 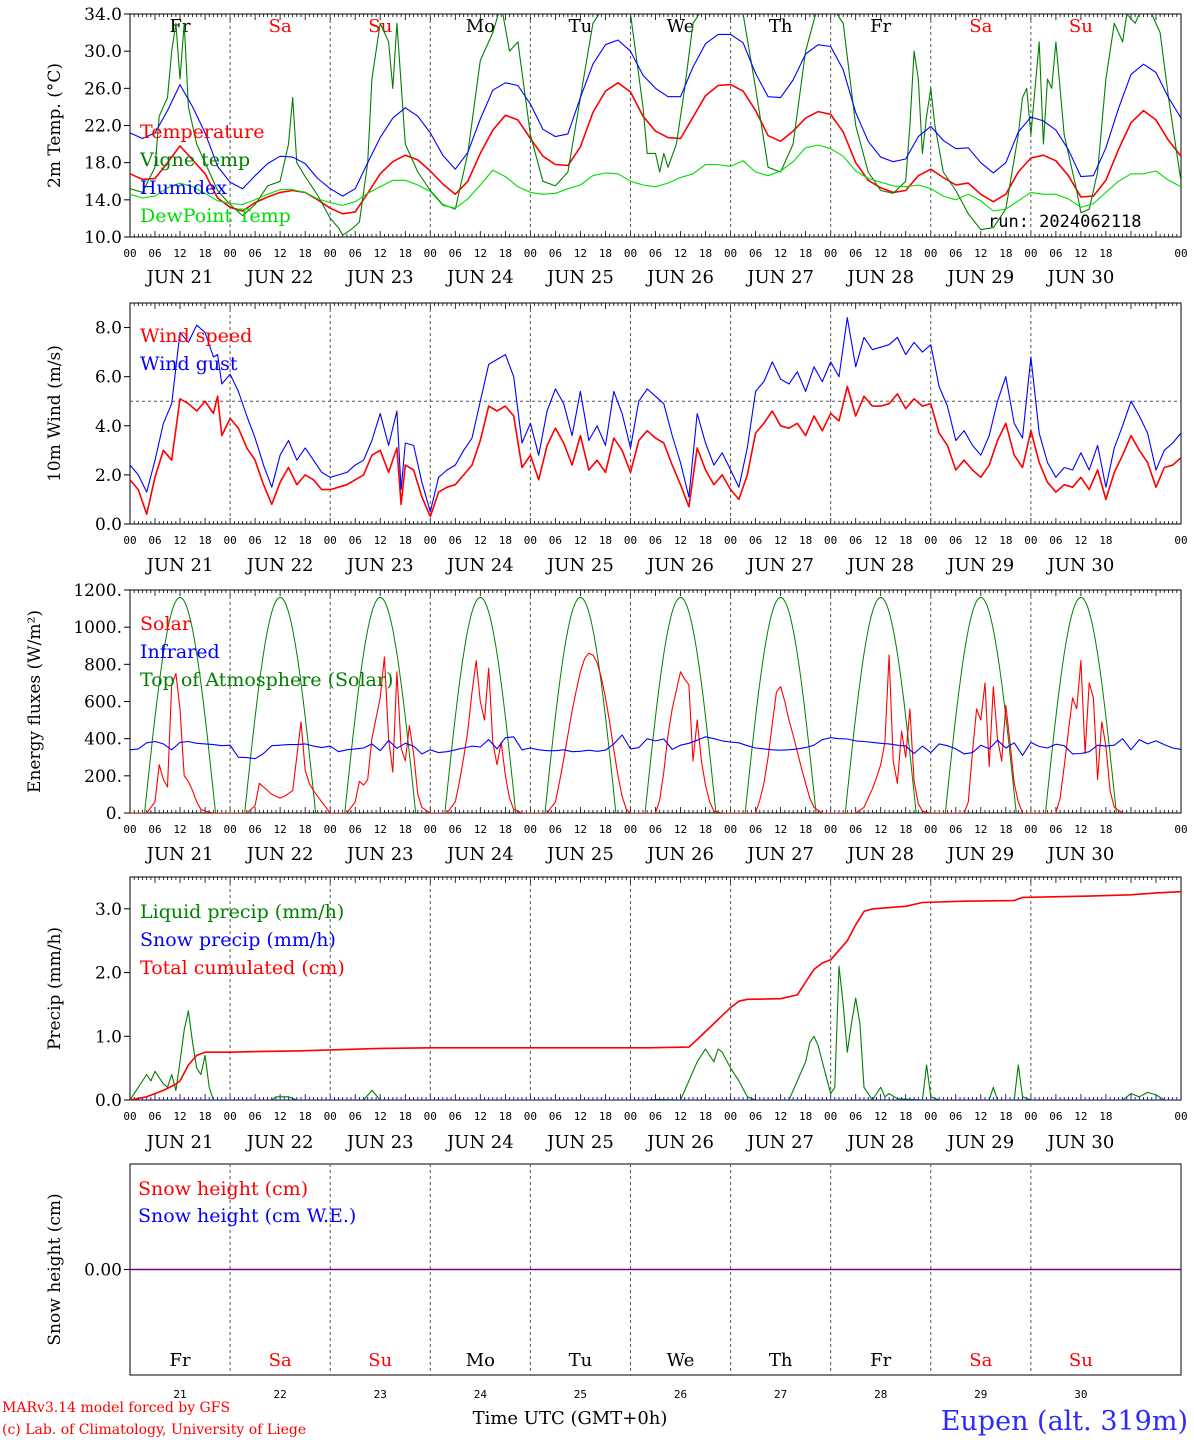 What do you see at coordinates (581, 1360) in the screenshot?
I see `weekday-label: Tu` at bounding box center [581, 1360].